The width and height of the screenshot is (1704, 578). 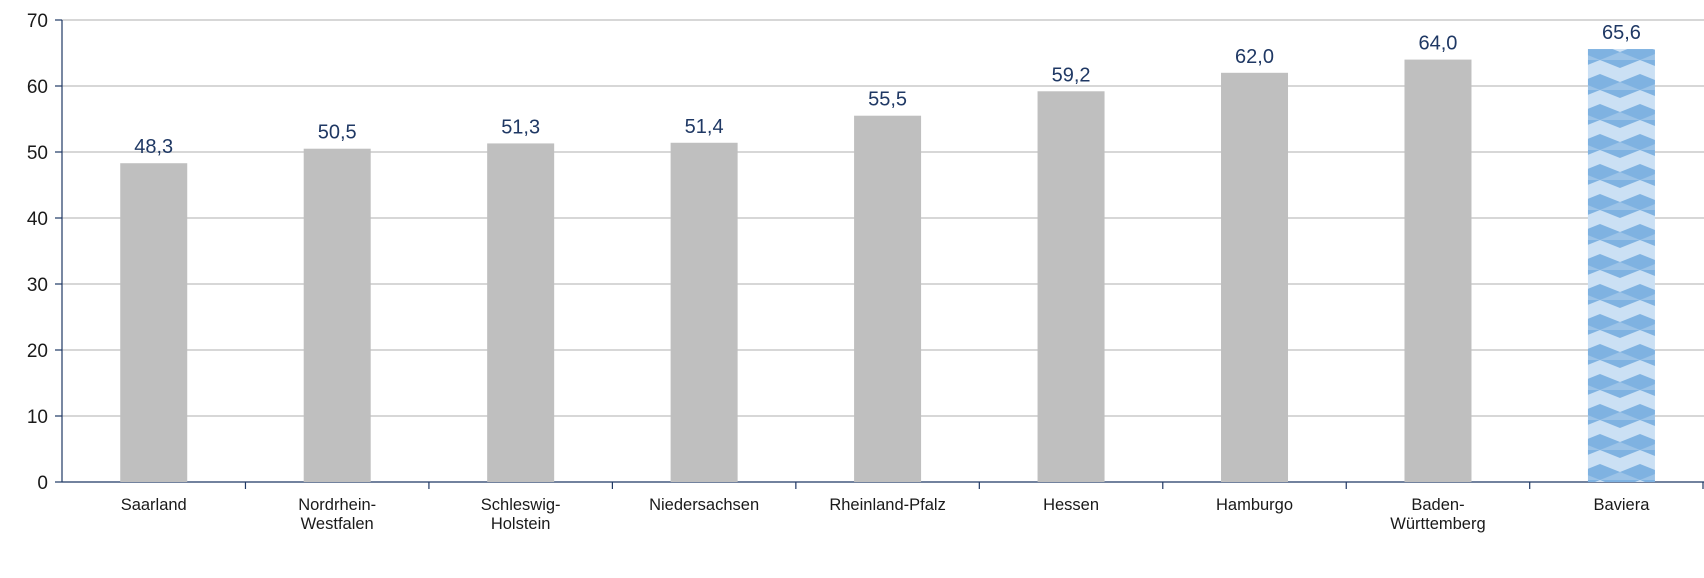 I want to click on bar-schleswig-holstein, so click(x=521, y=313).